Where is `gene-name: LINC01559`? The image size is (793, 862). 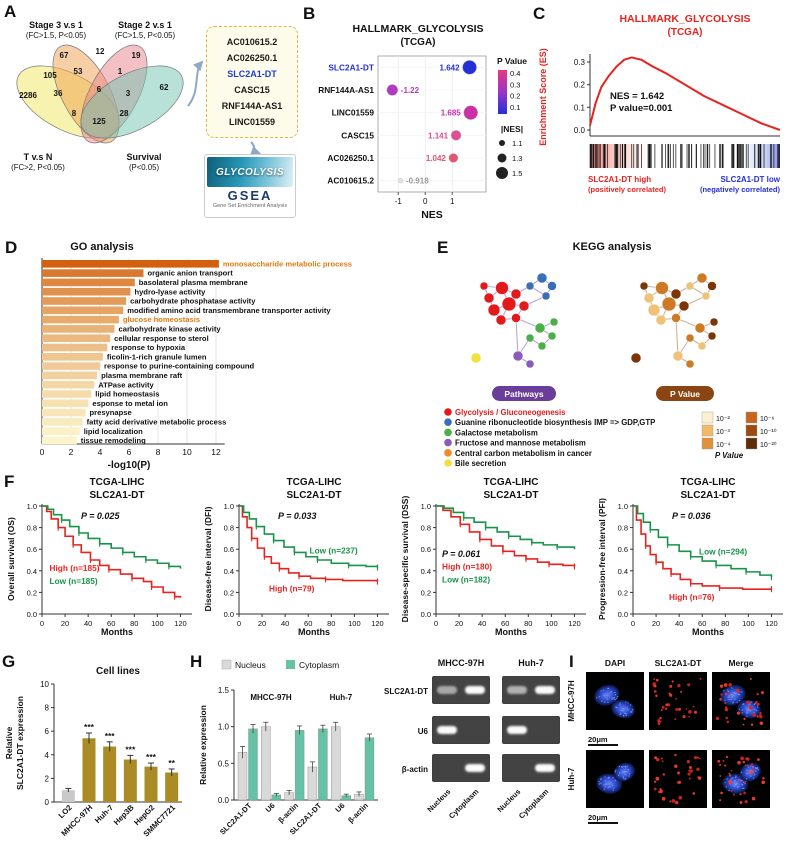 gene-name: LINC01559 is located at coordinates (353, 113).